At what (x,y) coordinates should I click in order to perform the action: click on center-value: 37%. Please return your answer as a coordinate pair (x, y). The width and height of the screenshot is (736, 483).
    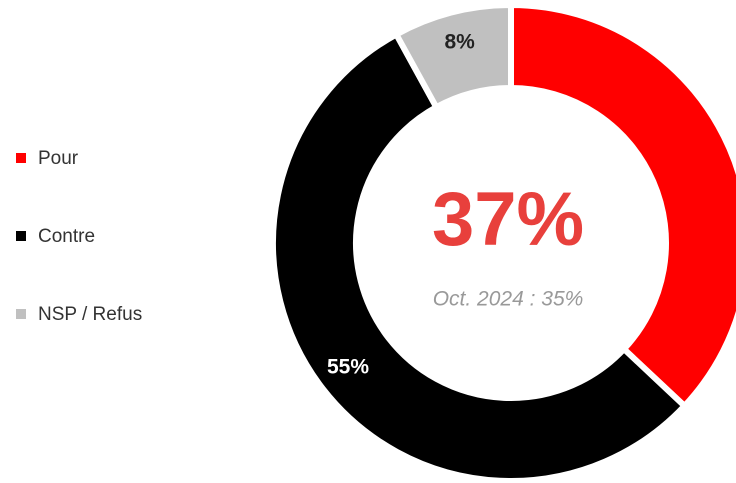
    Looking at the image, I should click on (508, 219).